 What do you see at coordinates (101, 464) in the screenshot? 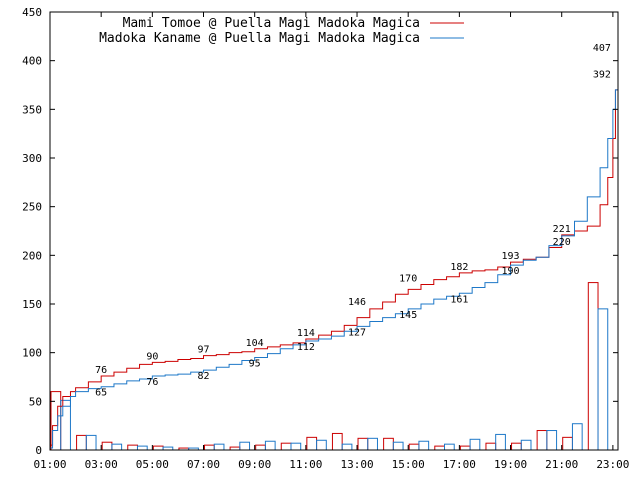
I see `x-tick-label: 03:00` at bounding box center [101, 464].